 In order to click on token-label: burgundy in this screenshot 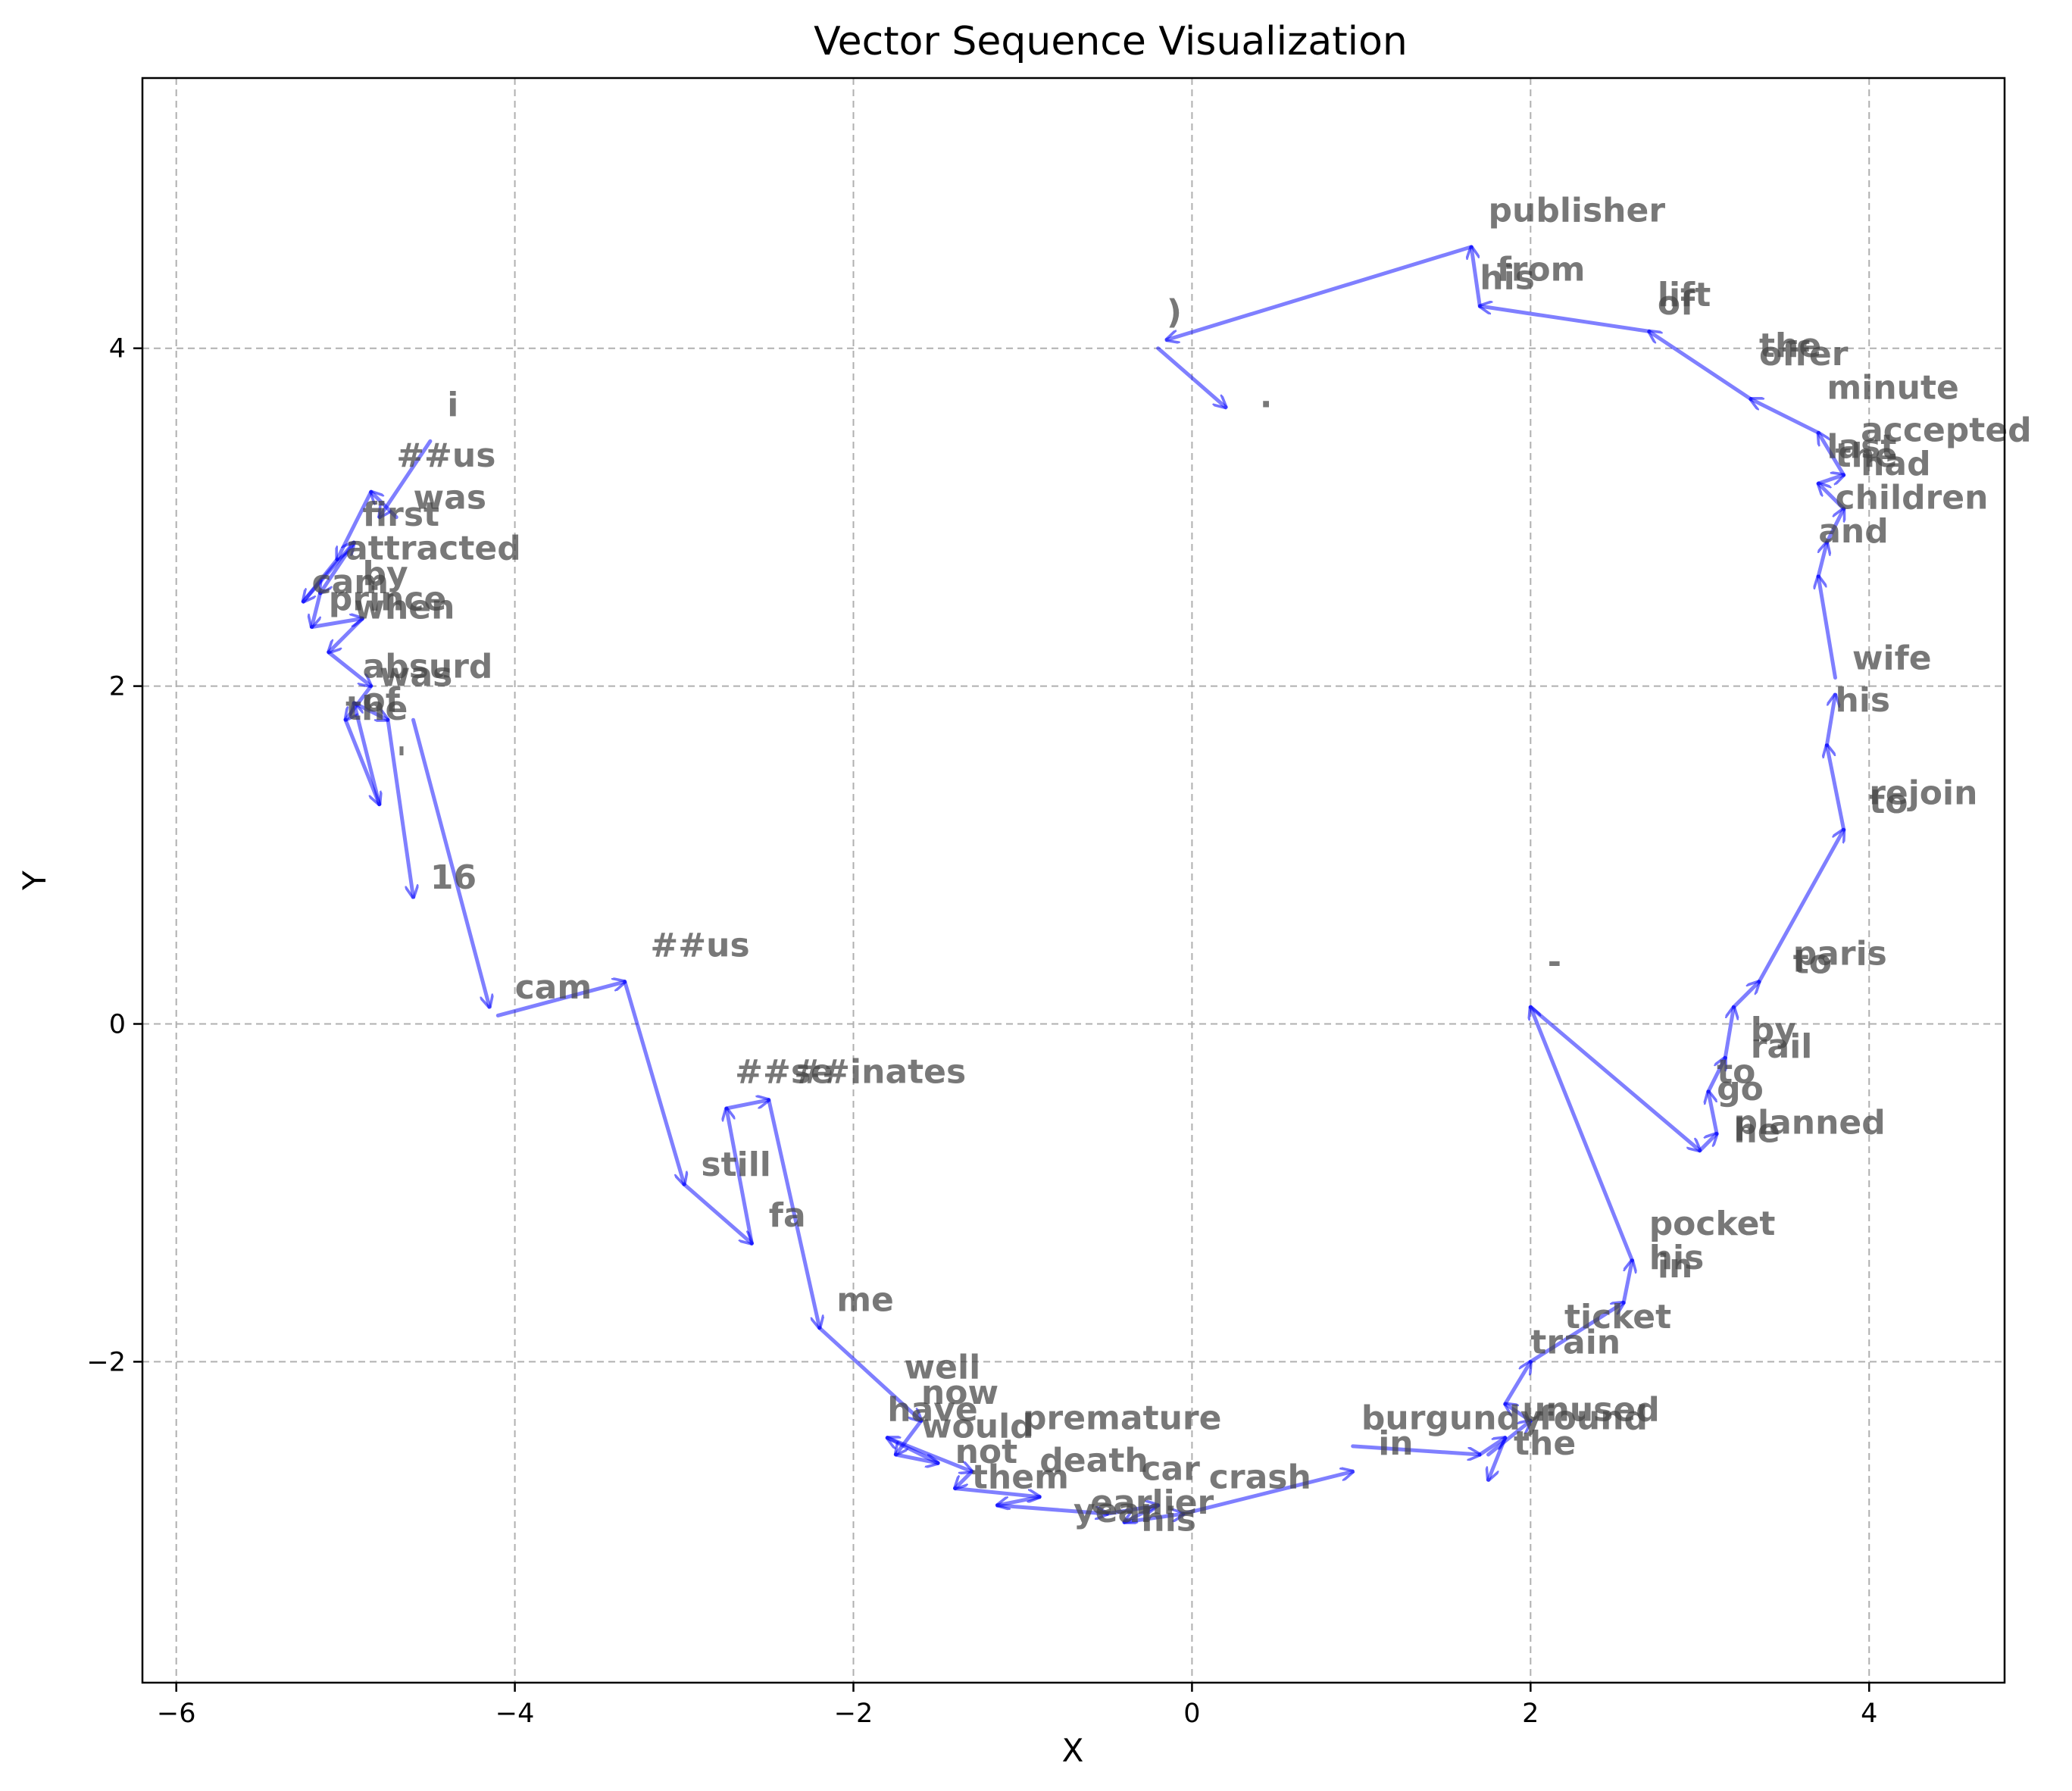, I will do `click(1451, 1418)`.